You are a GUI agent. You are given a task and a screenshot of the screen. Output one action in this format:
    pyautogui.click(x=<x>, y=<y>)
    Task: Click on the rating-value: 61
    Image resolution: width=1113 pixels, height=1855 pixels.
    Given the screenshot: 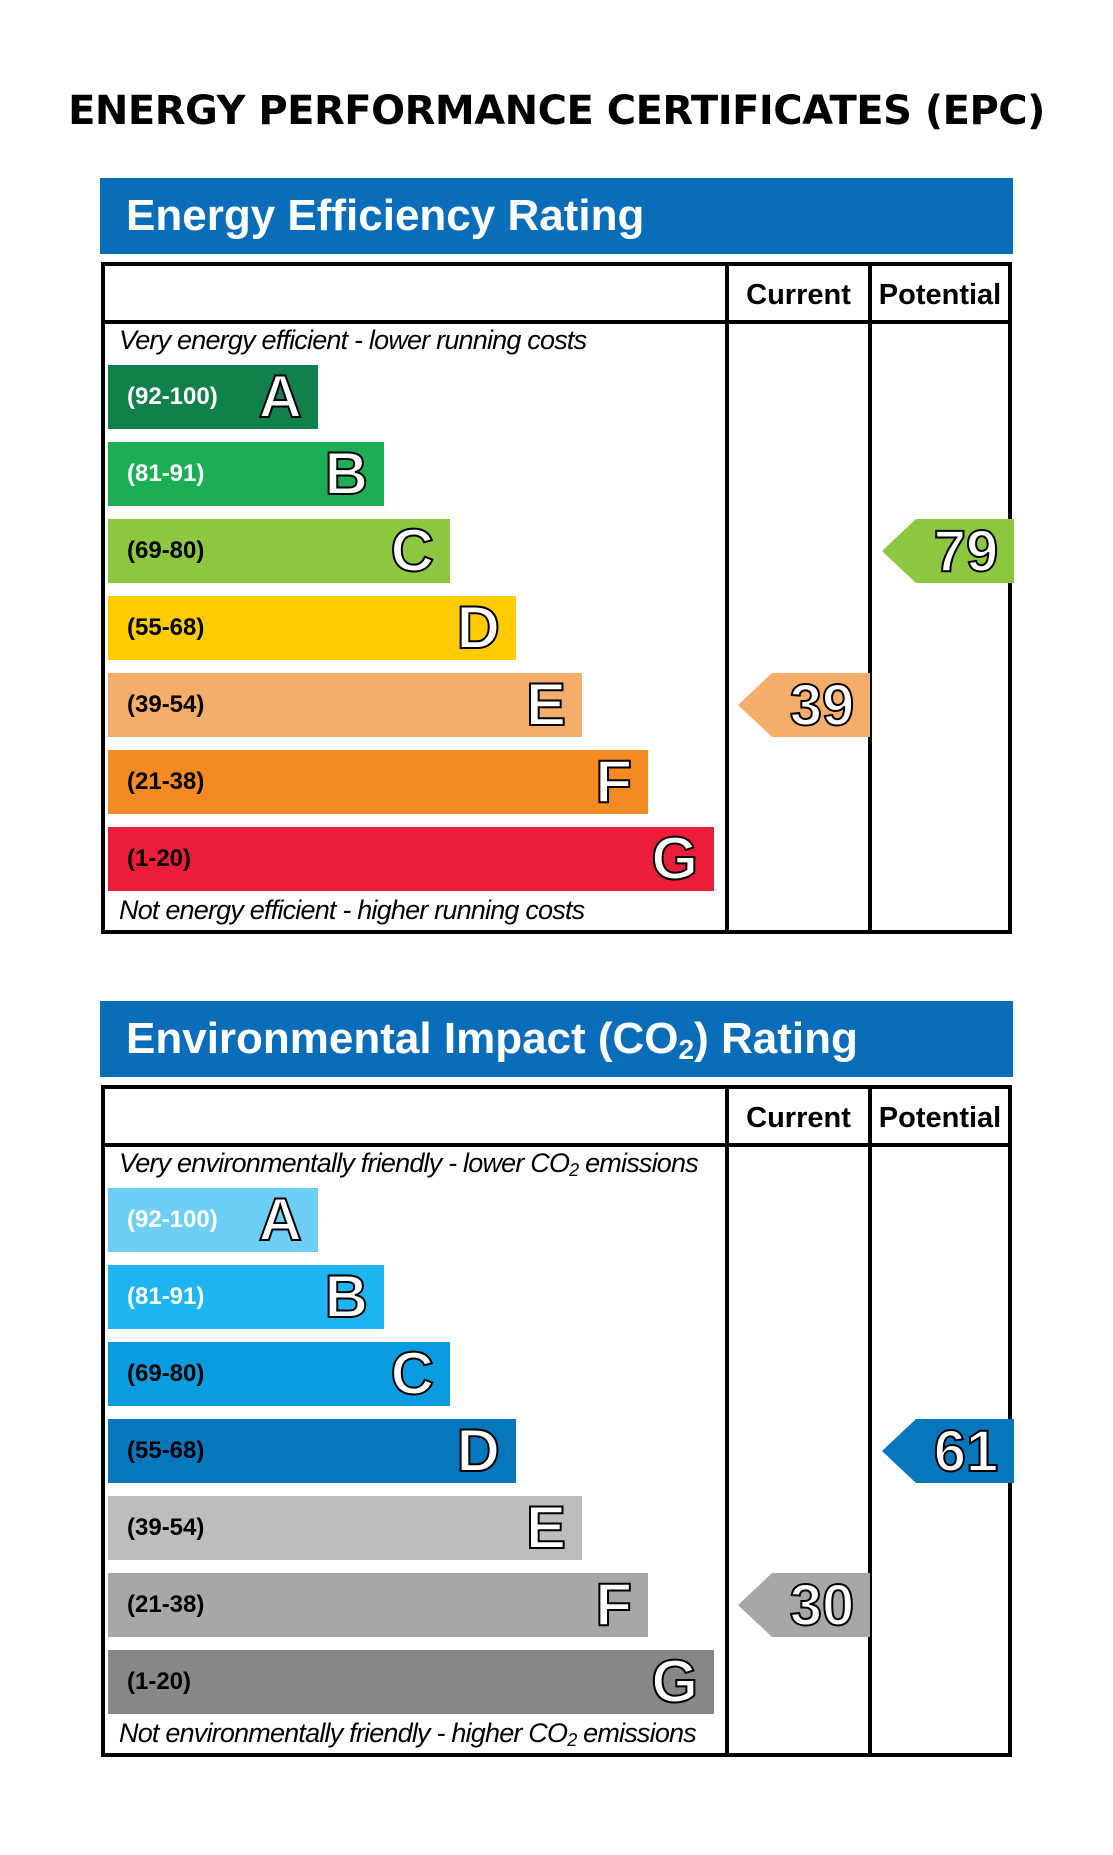 What is the action you would take?
    pyautogui.click(x=966, y=1451)
    